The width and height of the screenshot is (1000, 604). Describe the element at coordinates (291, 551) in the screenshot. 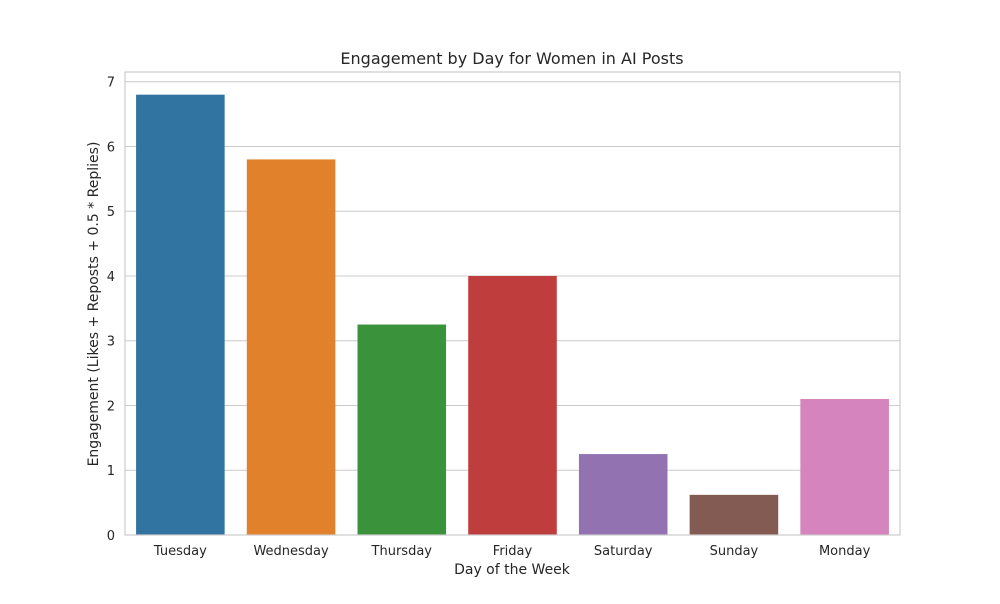

I see `x-tick-label: Wednesday` at that location.